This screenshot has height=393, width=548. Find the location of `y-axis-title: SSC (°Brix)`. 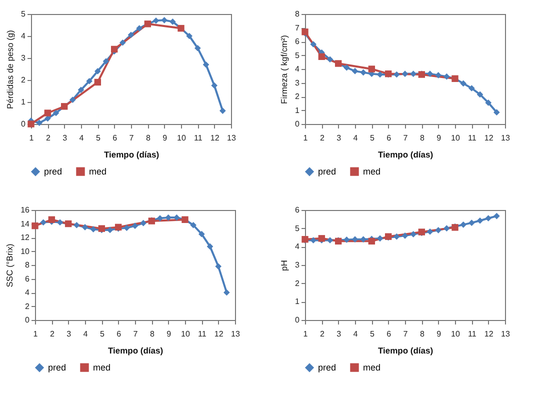

y-axis-title: SSC (°Brix) is located at coordinates (9, 266).